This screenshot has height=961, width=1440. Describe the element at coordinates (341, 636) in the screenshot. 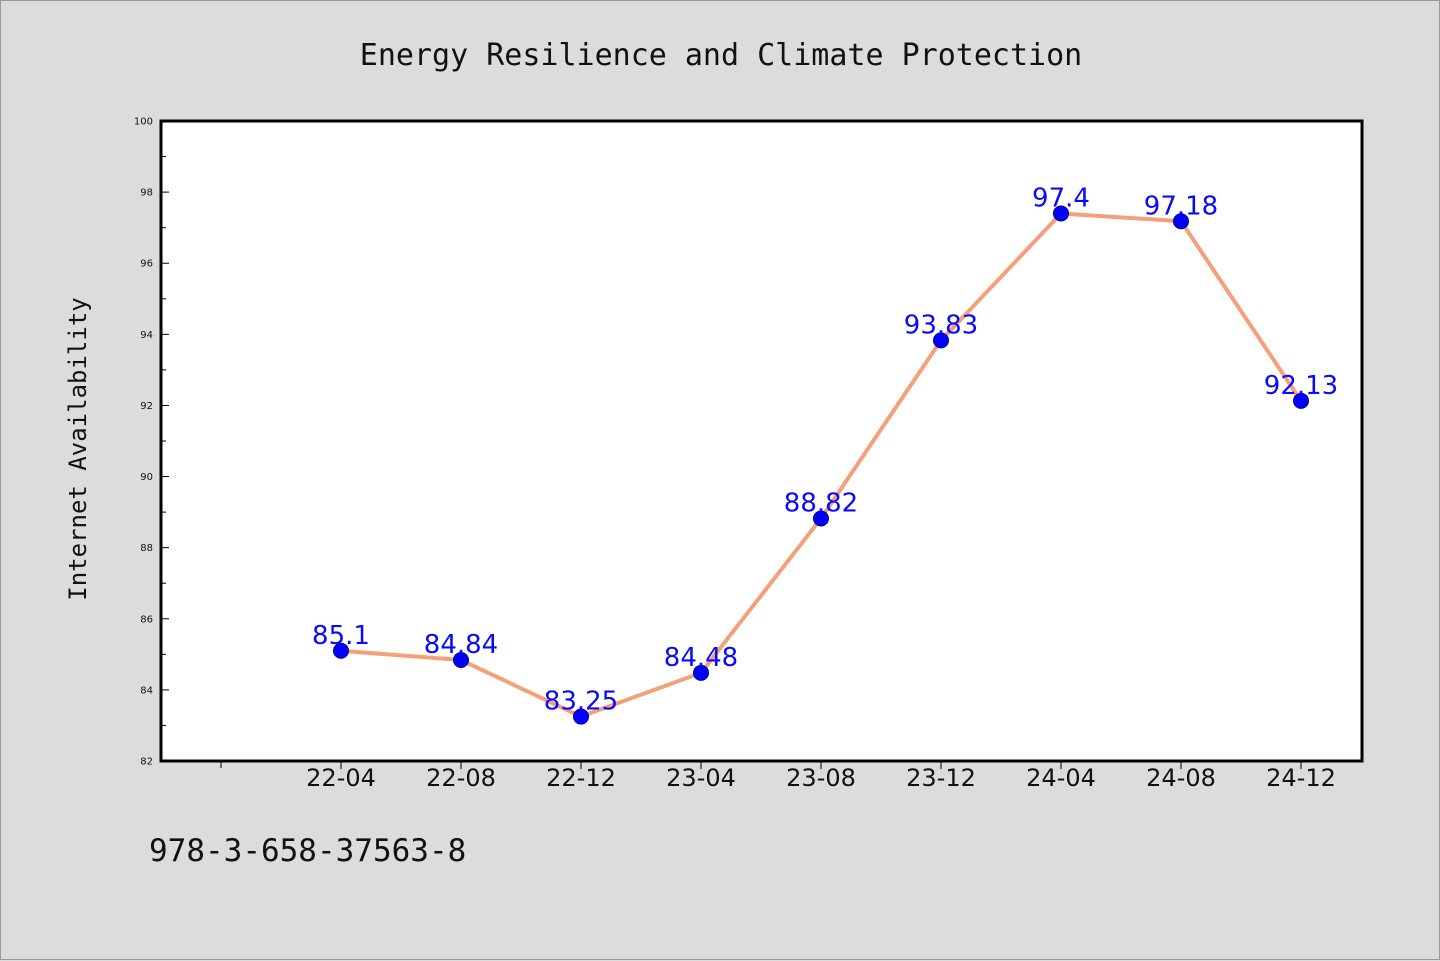

I see `data-label: 85.1` at that location.